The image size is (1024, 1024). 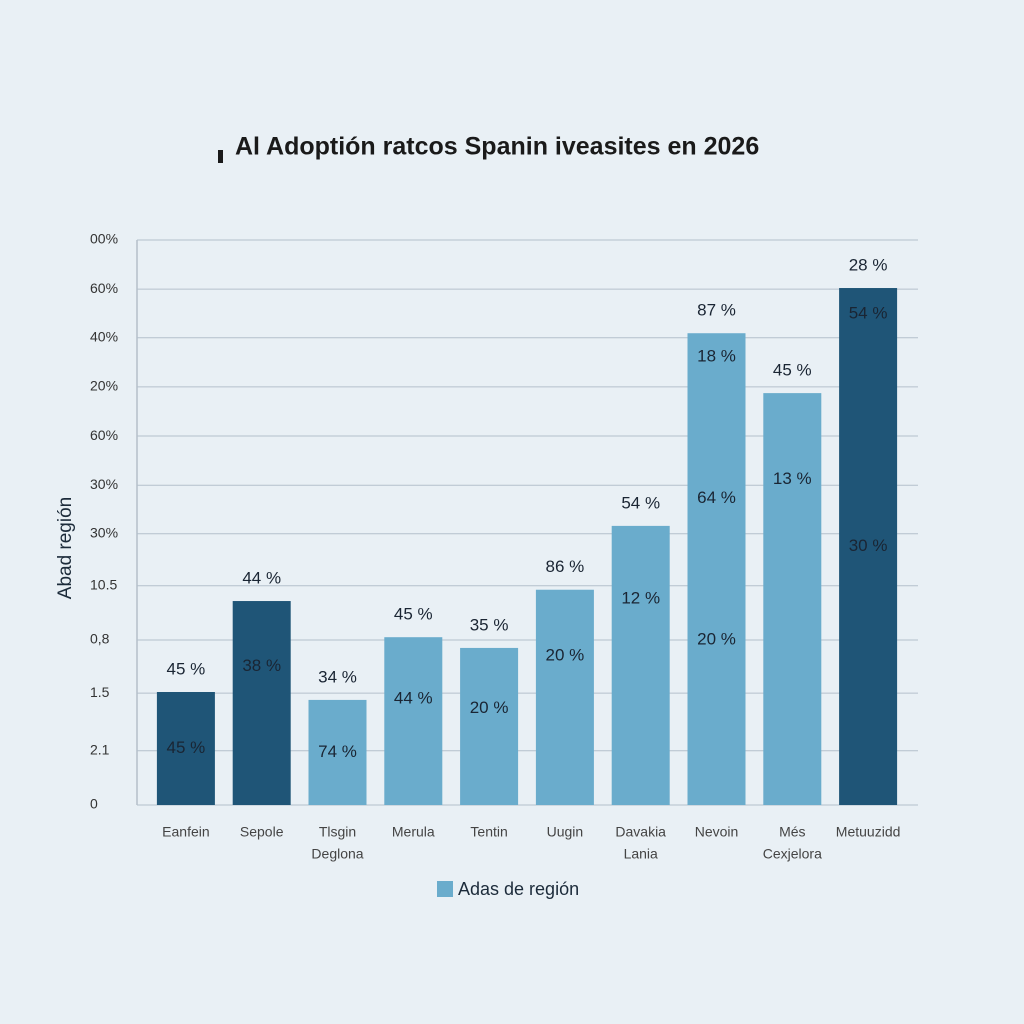 What do you see at coordinates (518, 889) in the screenshot?
I see `legend-label: Adas de región` at bounding box center [518, 889].